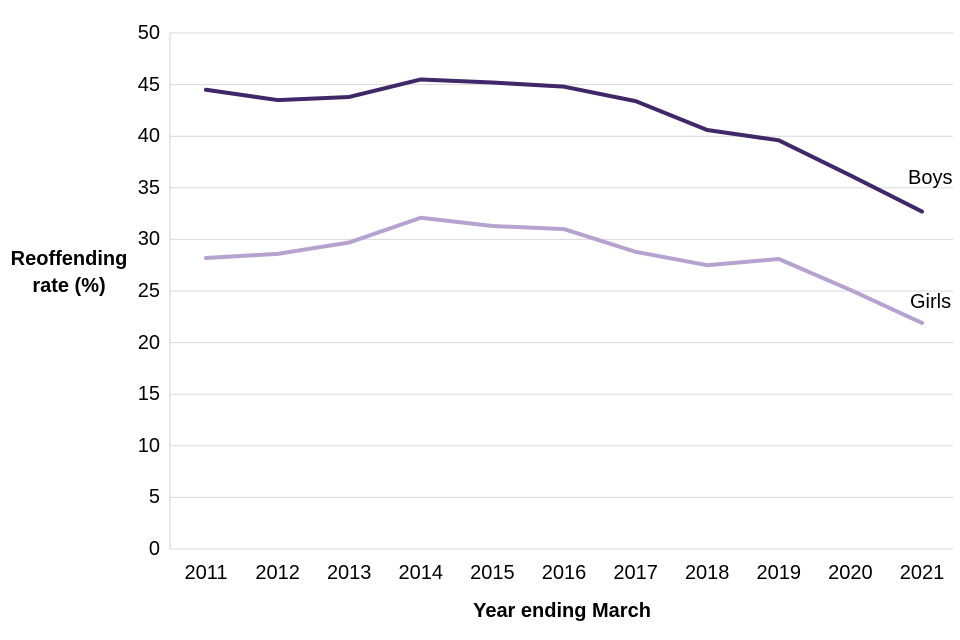 The width and height of the screenshot is (960, 640). I want to click on x-tick-label: 2019, so click(779, 573).